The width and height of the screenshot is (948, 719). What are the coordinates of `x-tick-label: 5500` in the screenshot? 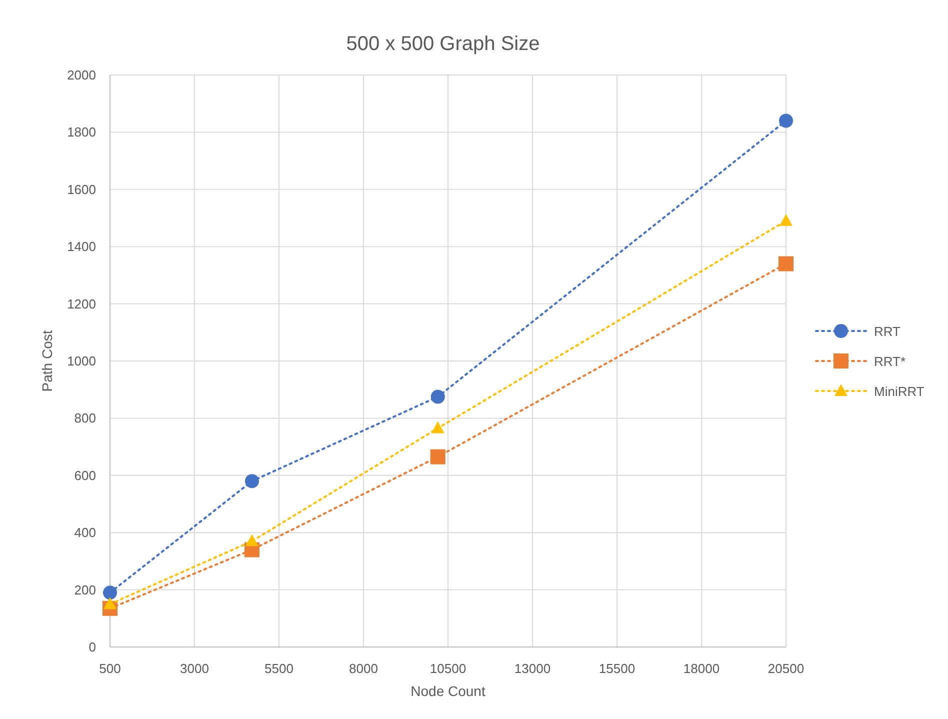 It's located at (279, 668).